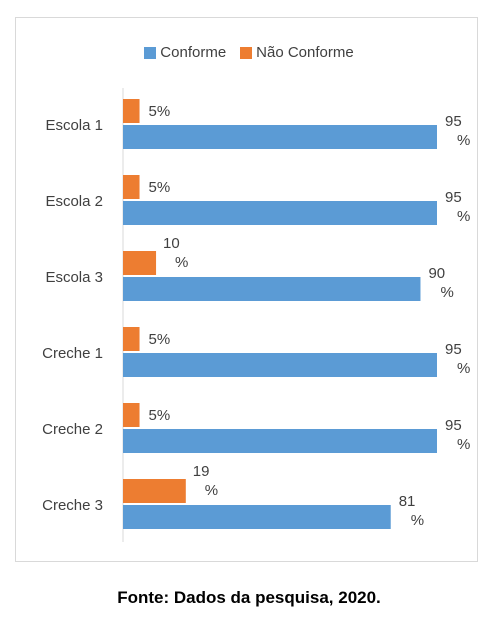 This screenshot has height=619, width=498. Describe the element at coordinates (74, 201) in the screenshot. I see `category-label-escola-2: Escola 2` at that location.